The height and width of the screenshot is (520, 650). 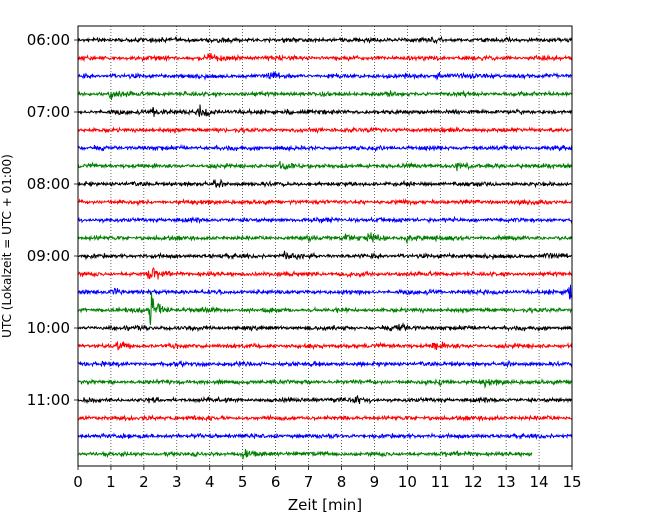 I want to click on x-tick-label-6: 6, so click(x=276, y=482).